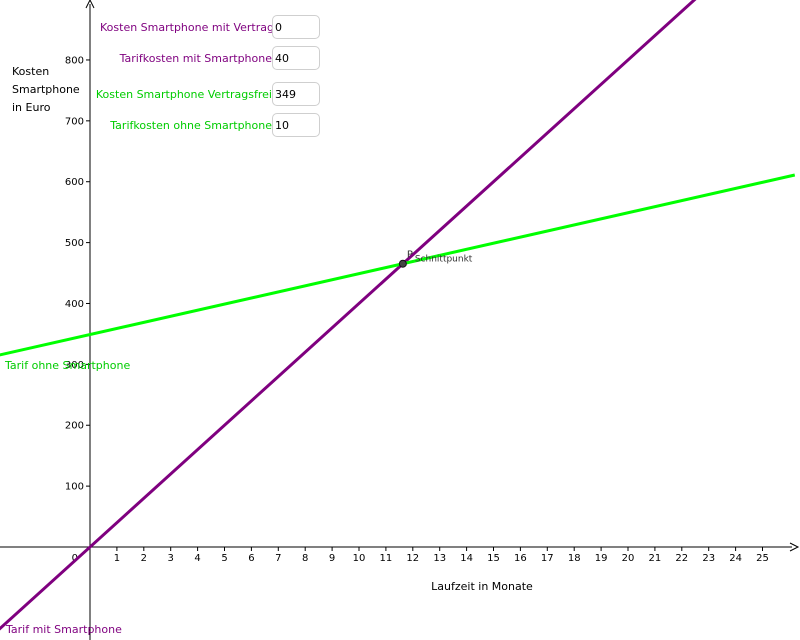  Describe the element at coordinates (574, 558) in the screenshot. I see `x-tick-label: 18` at that location.